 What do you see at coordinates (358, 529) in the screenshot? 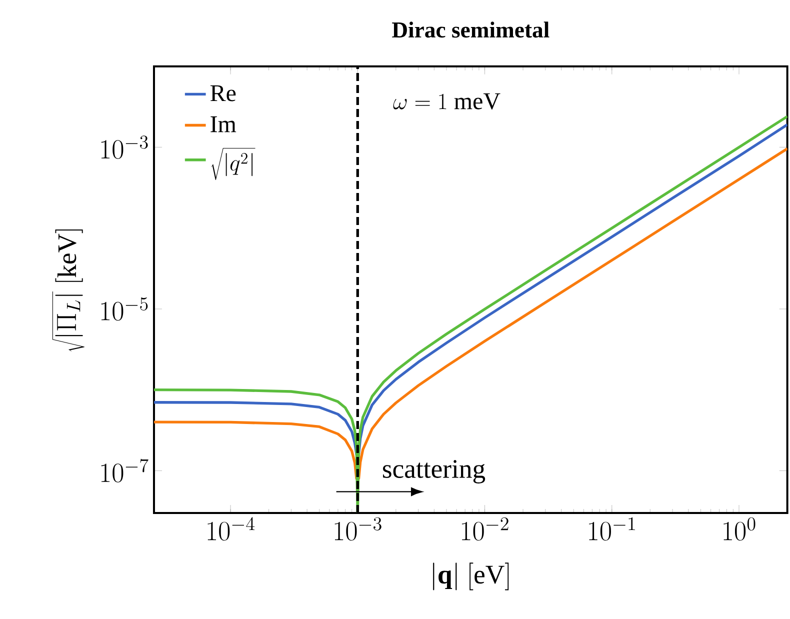
I see `x-tick-label: $10^{-3}$` at bounding box center [358, 529].